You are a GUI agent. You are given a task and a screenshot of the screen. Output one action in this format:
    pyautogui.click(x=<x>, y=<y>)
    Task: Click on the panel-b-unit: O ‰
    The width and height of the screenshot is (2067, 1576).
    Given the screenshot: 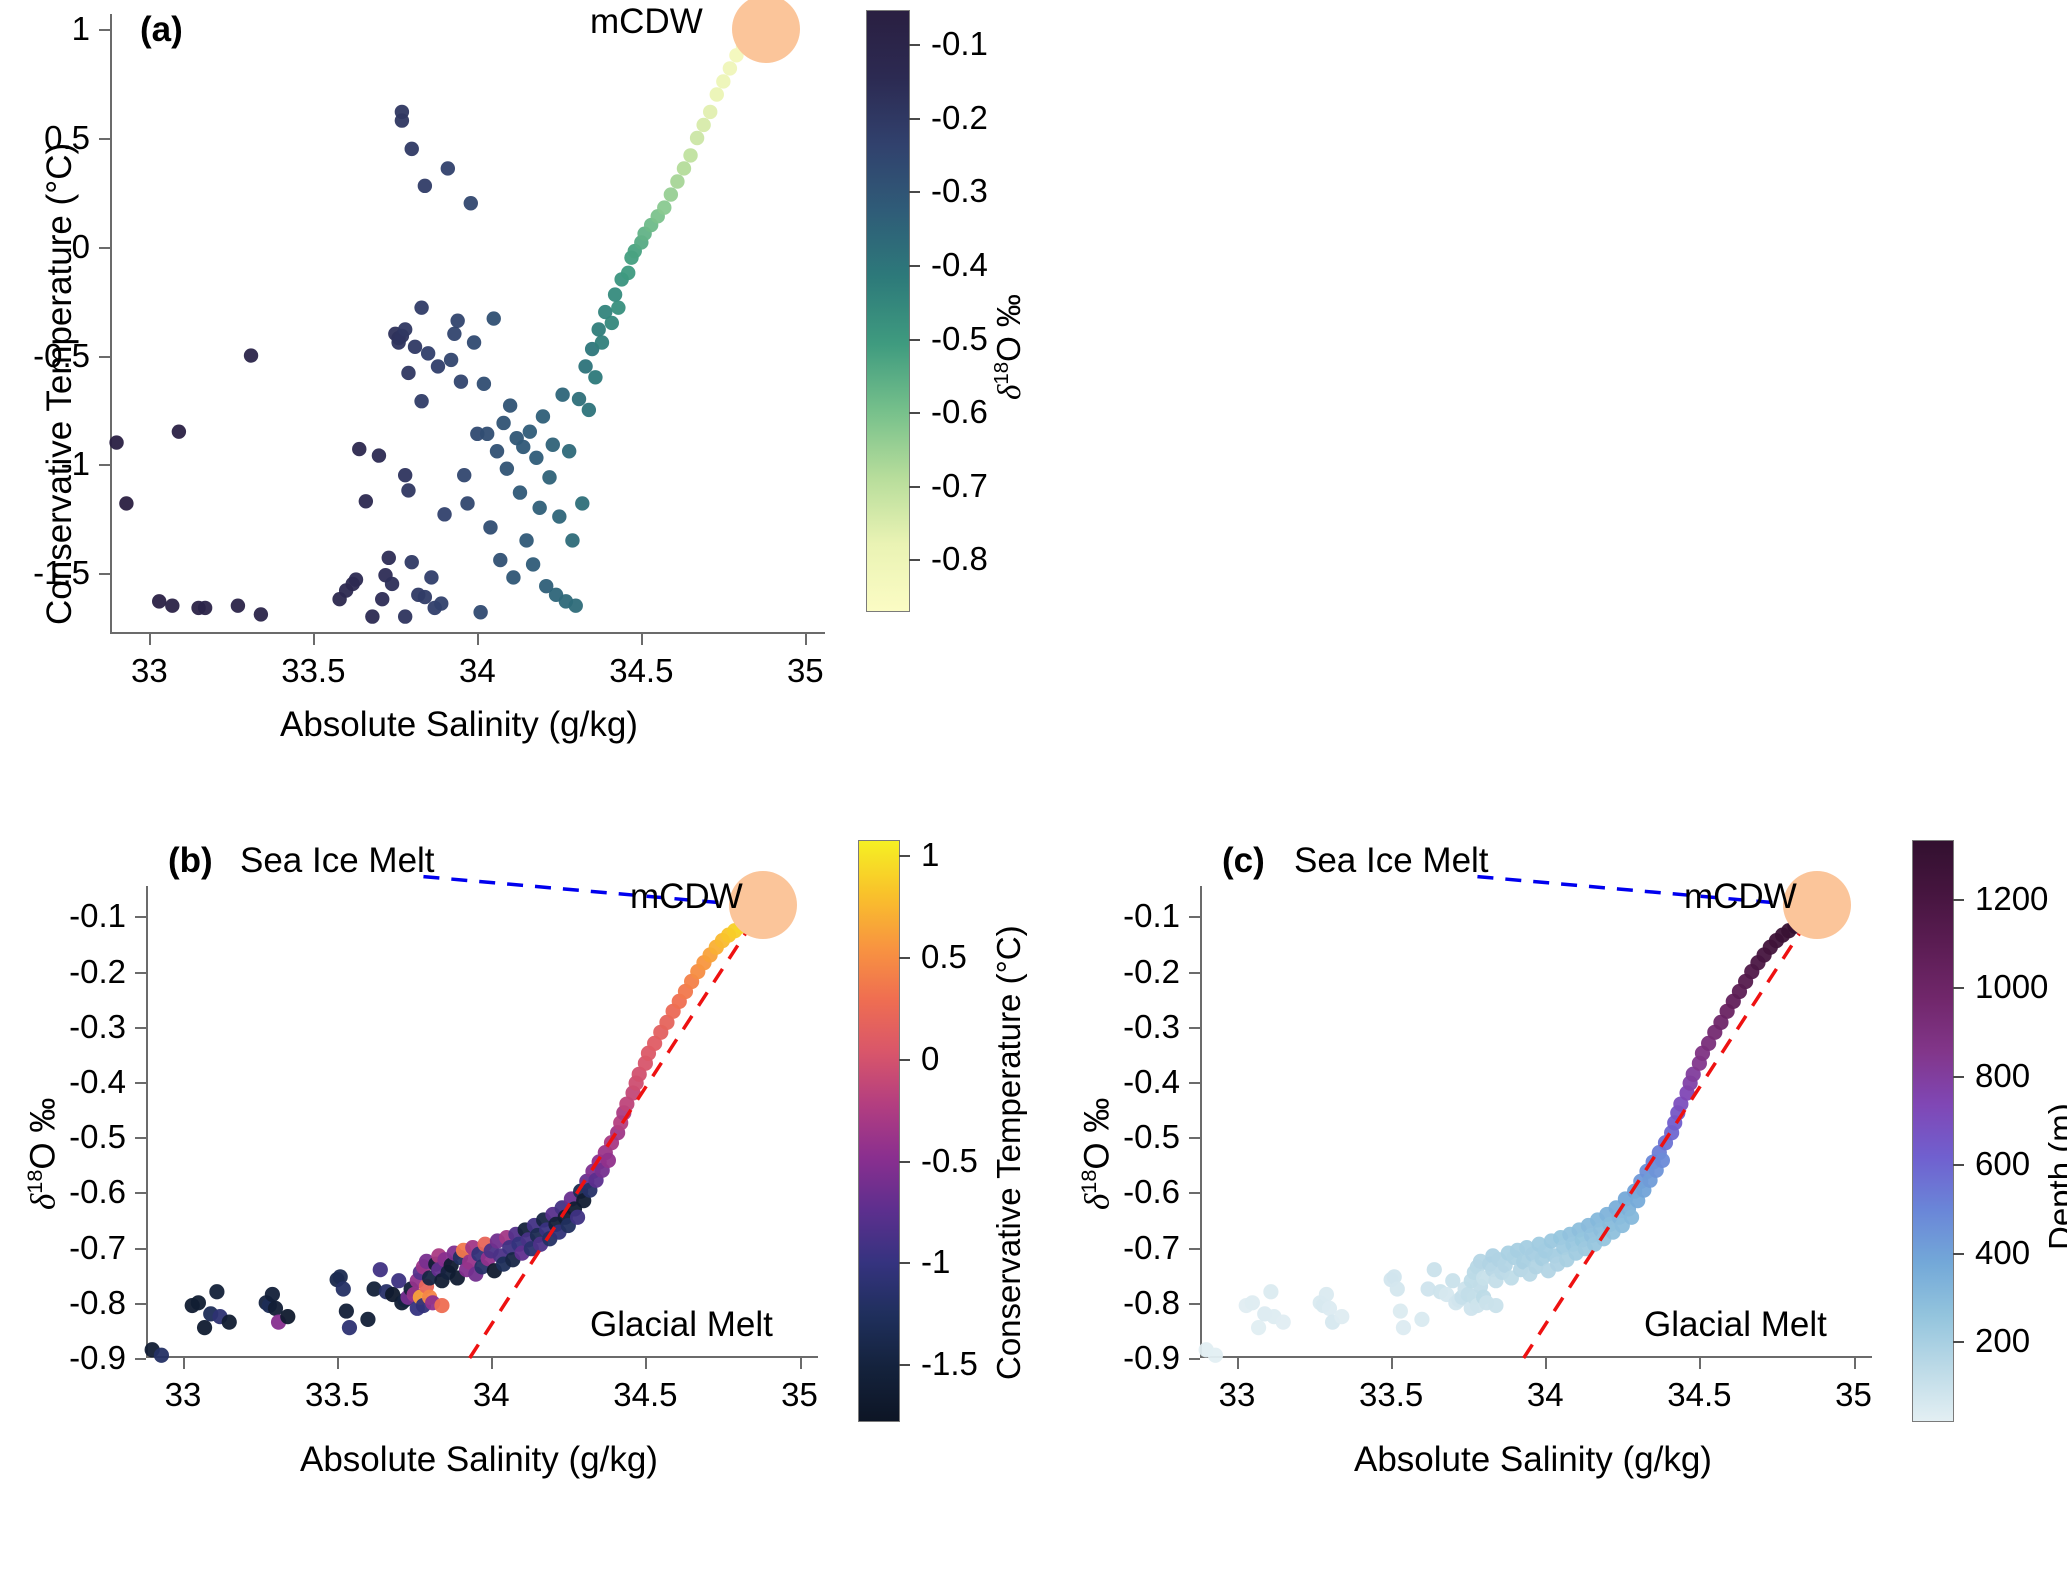 What is the action you would take?
    pyautogui.click(x=43, y=1133)
    